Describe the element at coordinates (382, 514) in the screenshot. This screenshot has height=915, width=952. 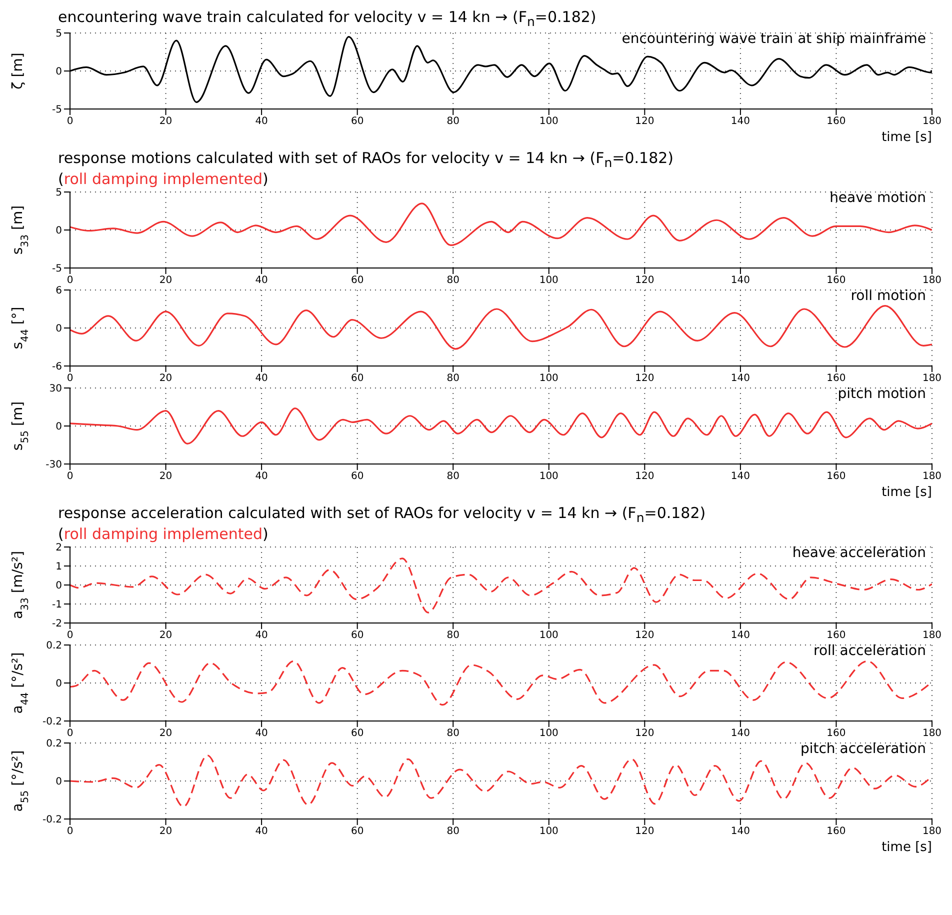
I see `chart-title: response acceleration calculated with set of RAOs for velocity v = 14 kn → (F$_{n}$=0.182)` at that location.